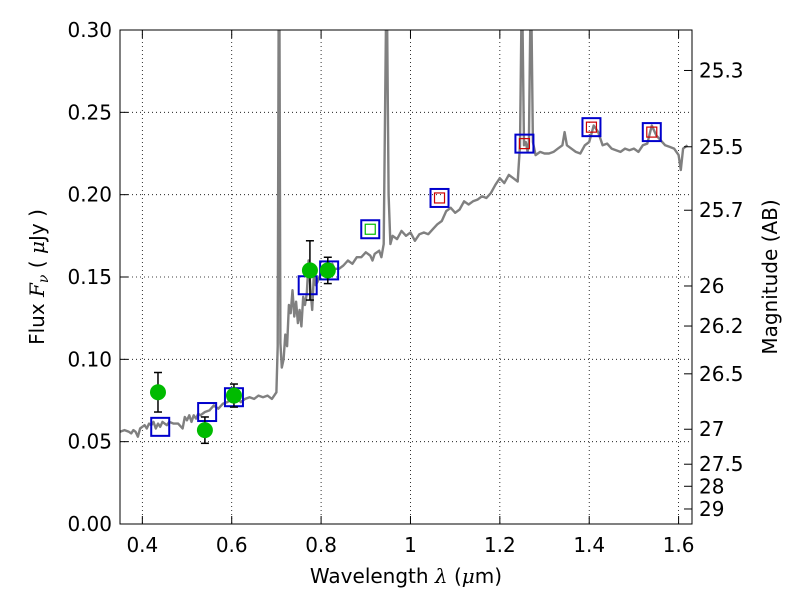  I want to click on y-tick-label: 0.10, so click(89, 359).